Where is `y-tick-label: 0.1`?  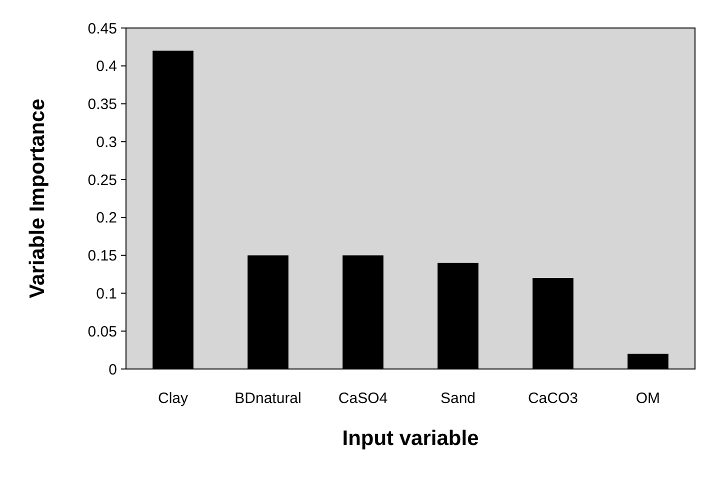
y-tick-label: 0.1 is located at coordinates (106, 293).